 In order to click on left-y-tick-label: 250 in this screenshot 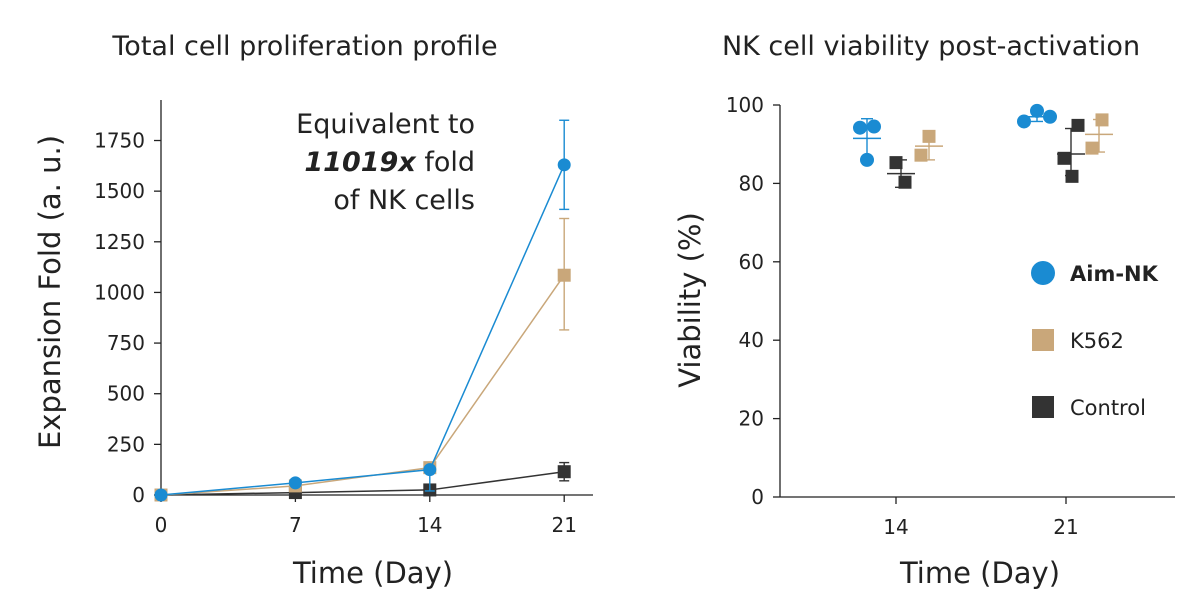, I will do `click(126, 444)`.